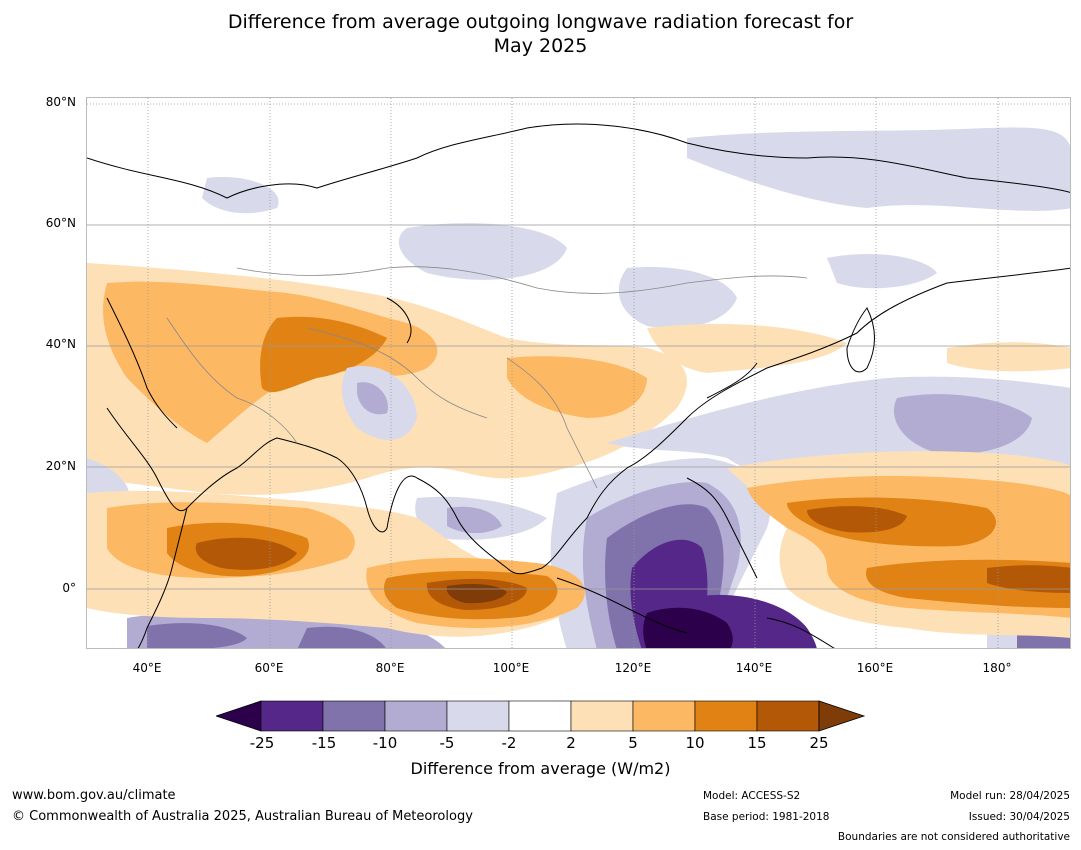 The width and height of the screenshot is (1081, 850). I want to click on colorbar-extend-low, so click(239, 716).